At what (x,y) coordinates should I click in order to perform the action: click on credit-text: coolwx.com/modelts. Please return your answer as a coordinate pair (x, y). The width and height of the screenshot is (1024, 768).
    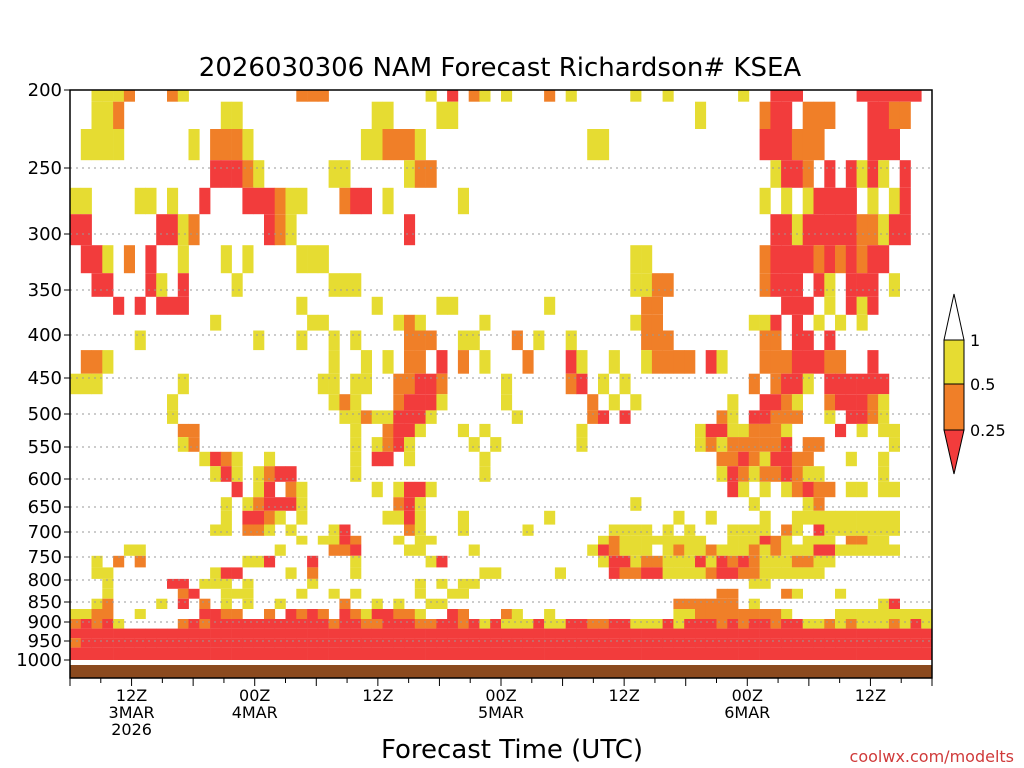
    Looking at the image, I should click on (932, 756).